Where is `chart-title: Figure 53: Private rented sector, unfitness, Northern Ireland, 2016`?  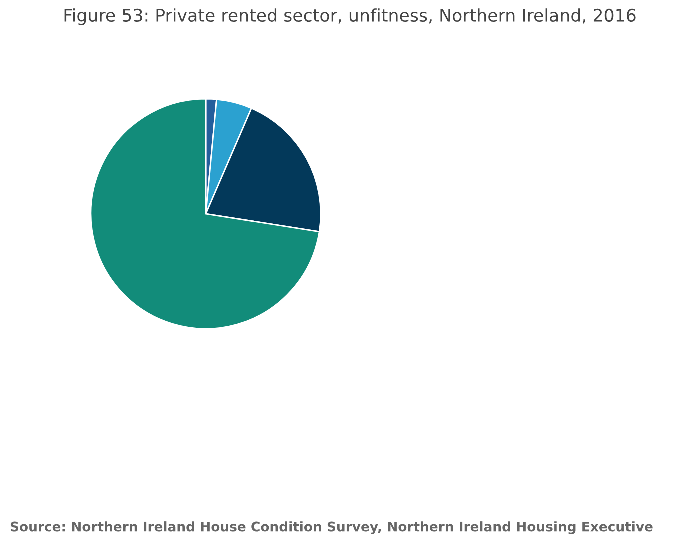
chart-title: Figure 53: Private rented sector, unfitness, Northern Ireland, 2016 is located at coordinates (350, 17).